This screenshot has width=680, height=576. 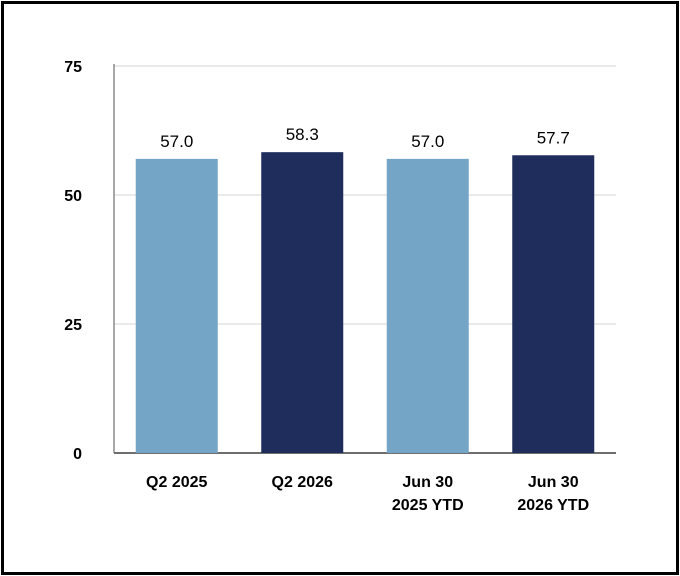 I want to click on x-tick-label: 2026 YTD, so click(x=553, y=505).